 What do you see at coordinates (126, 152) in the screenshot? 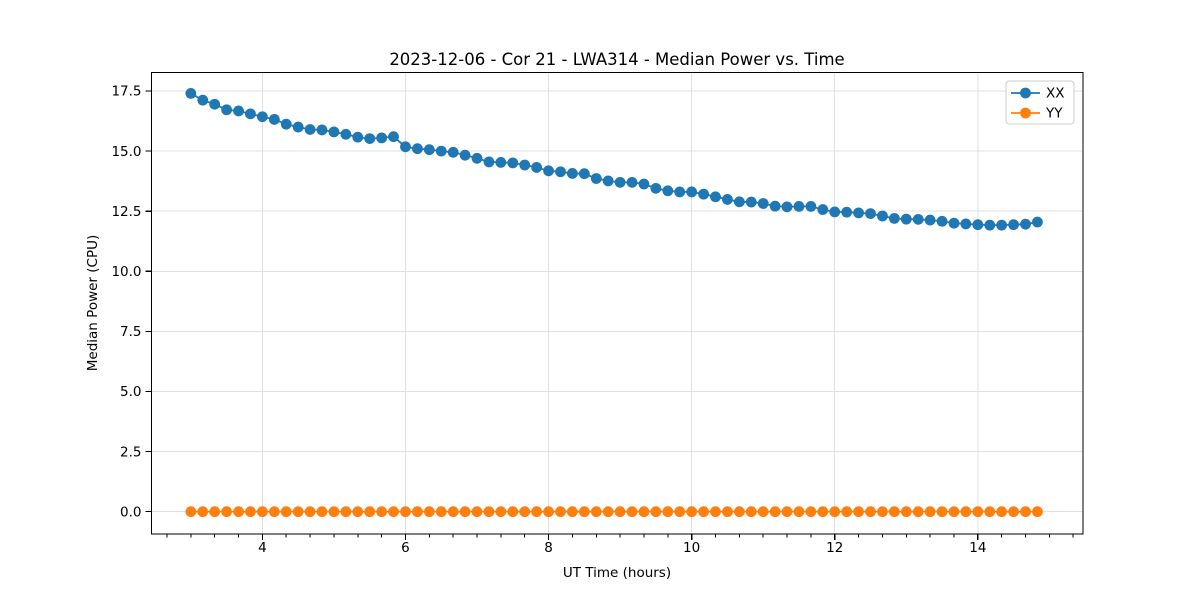
I see `y-tick-label: 15.0` at bounding box center [126, 152].